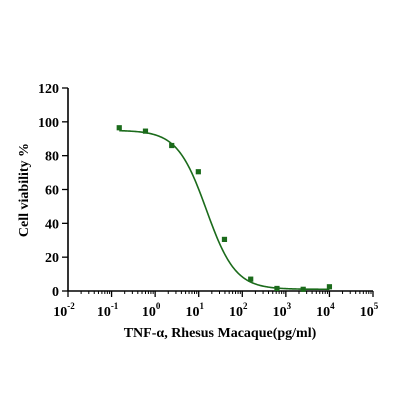 This screenshot has height=416, width=416. Describe the element at coordinates (24, 190) in the screenshot. I see `y-axis-title: Cell viability %` at that location.